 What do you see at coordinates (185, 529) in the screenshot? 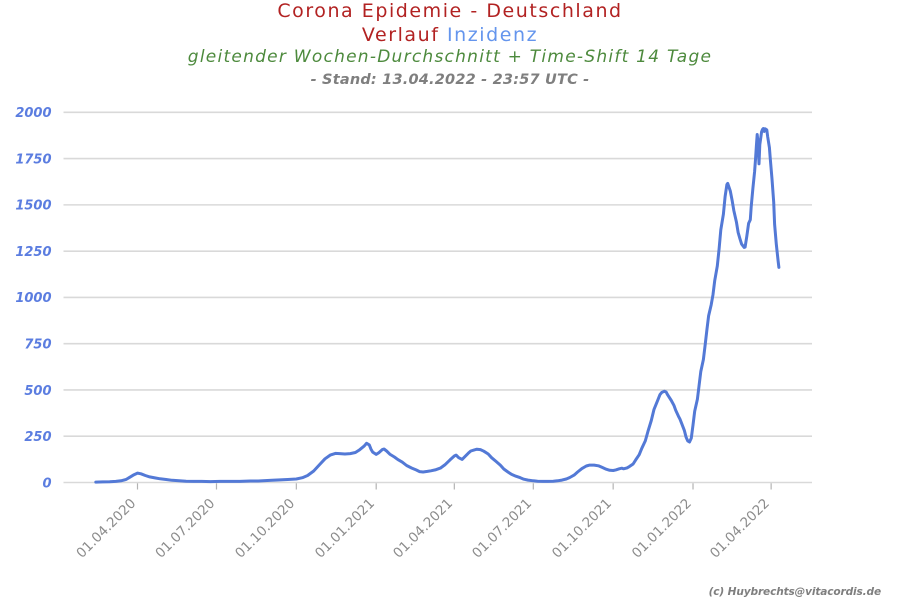
I see `x-tick-label-01.07.2020: 01.07.2020` at bounding box center [185, 529].